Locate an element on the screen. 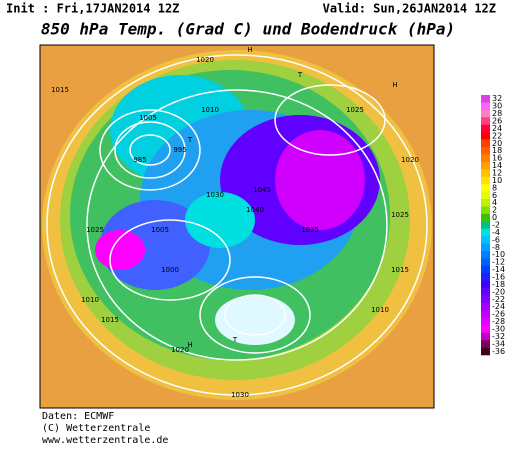 The image size is (515, 451). colorbar-label: 10 is located at coordinates (497, 180).